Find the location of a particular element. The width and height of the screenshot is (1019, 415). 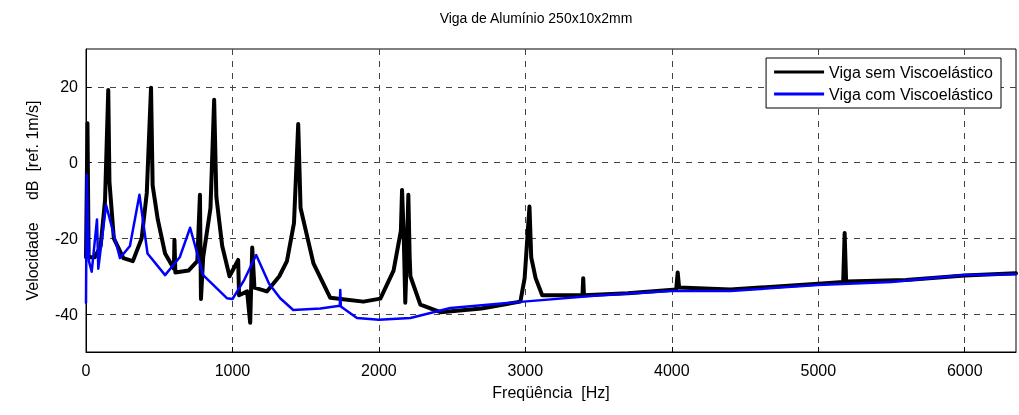

y-tick-label: -20 is located at coordinates (66, 238).